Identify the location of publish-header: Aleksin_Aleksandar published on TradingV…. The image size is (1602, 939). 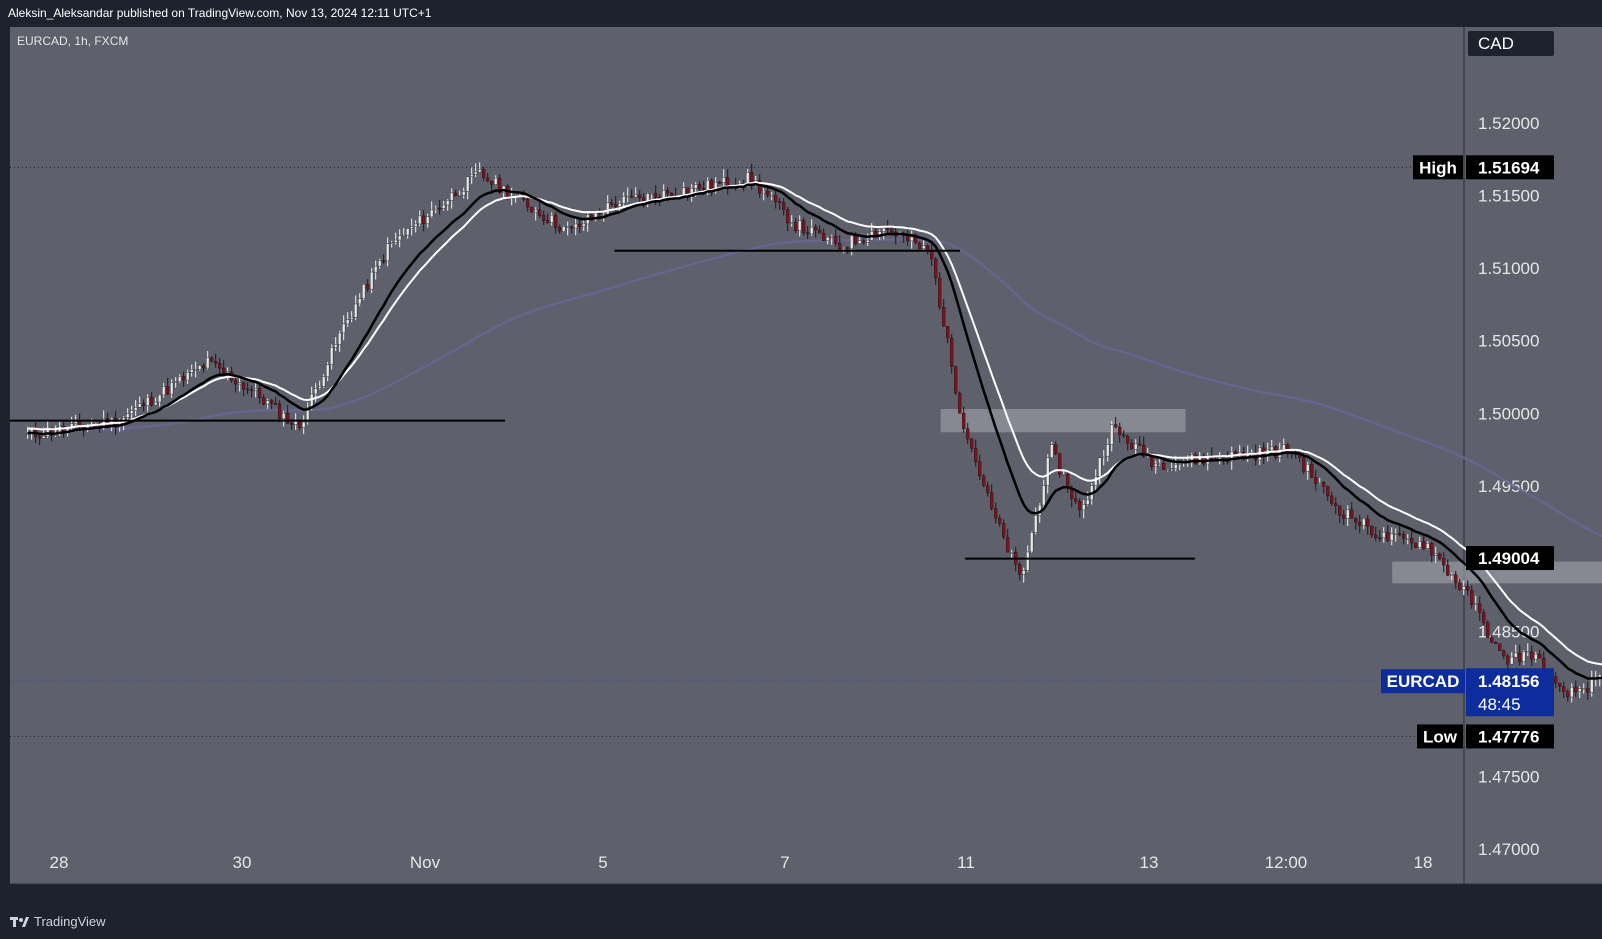
(801, 13).